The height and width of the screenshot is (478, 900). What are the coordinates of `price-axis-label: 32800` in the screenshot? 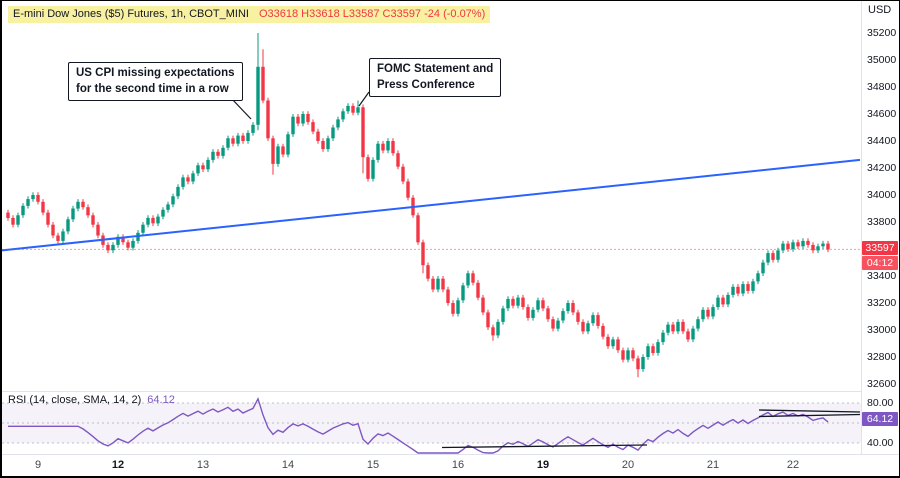 It's located at (882, 357).